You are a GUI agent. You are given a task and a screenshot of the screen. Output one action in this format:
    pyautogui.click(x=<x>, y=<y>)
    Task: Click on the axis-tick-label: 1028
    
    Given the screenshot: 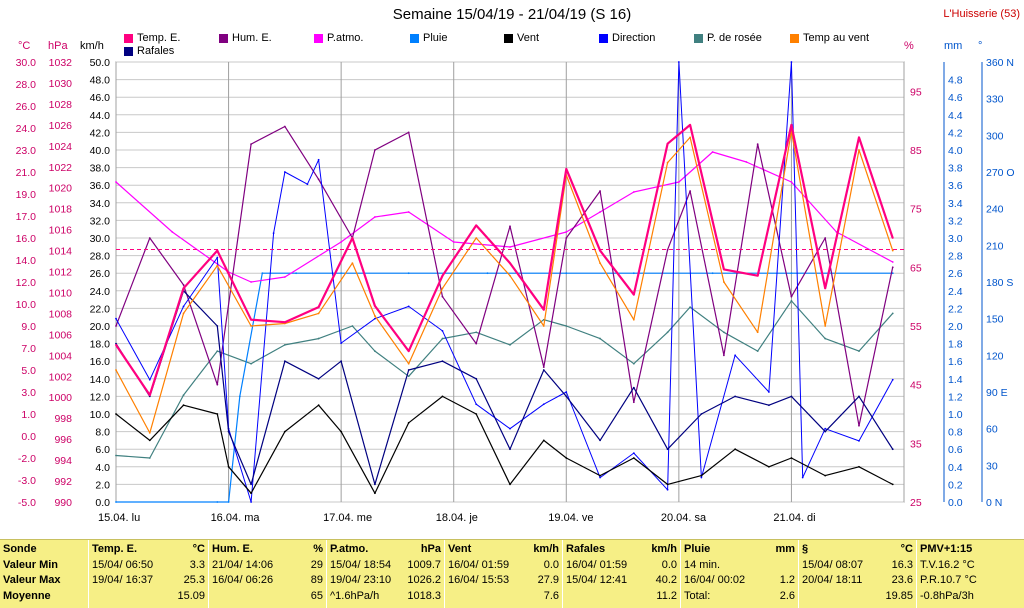 What is the action you would take?
    pyautogui.click(x=61, y=105)
    